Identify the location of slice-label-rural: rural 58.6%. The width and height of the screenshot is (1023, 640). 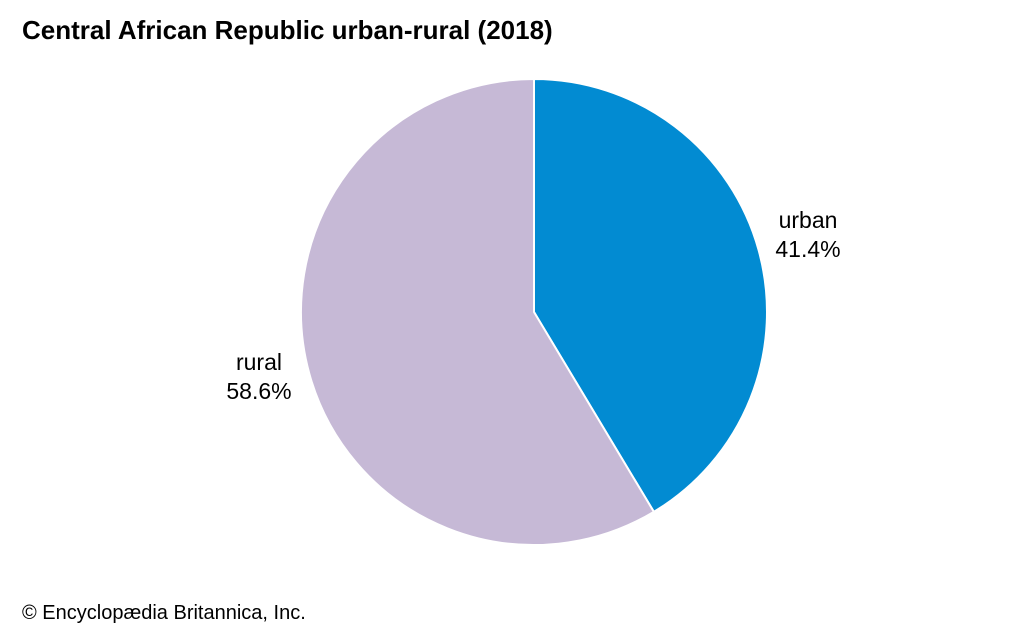
(258, 376).